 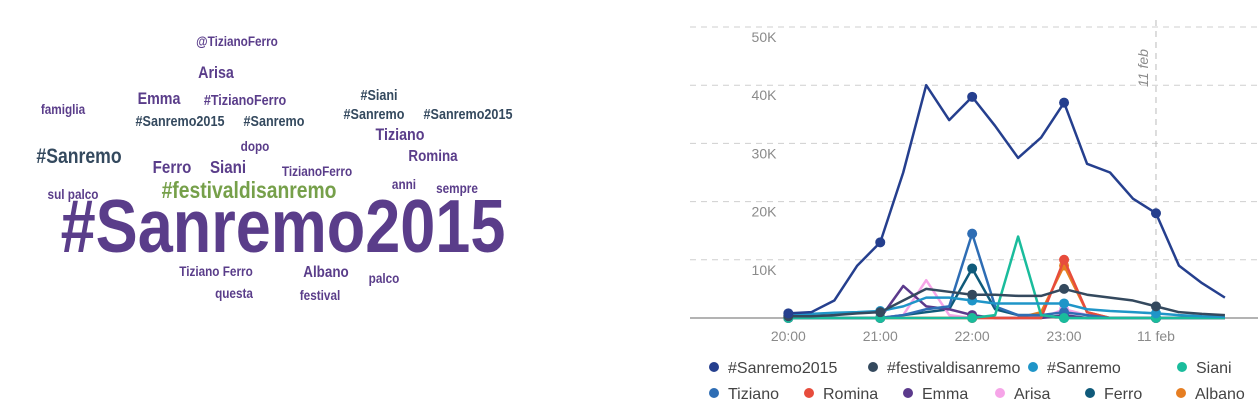 I want to click on cloud-word: #Siani, so click(x=378, y=94).